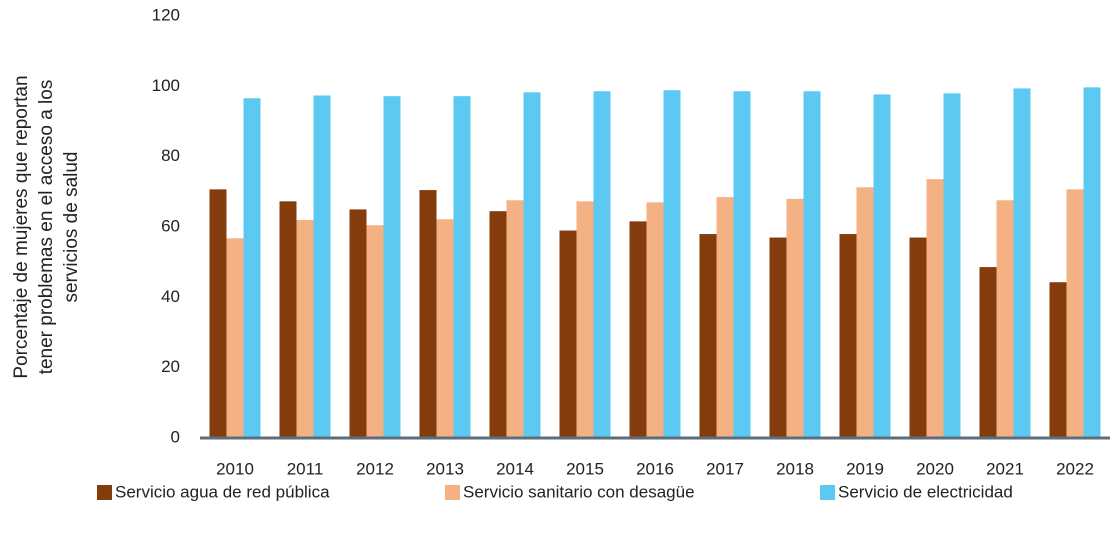 The image size is (1117, 533). What do you see at coordinates (170, 225) in the screenshot?
I see `y-tick-label: 60` at bounding box center [170, 225].